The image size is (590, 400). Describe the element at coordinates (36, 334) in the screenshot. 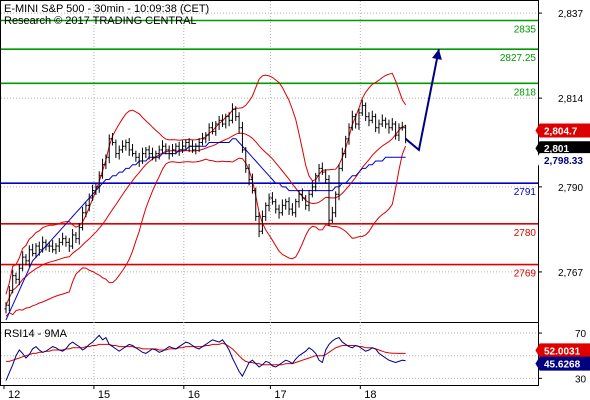

I see `rsi-panel-title: RSI14 - 9MA` at that location.